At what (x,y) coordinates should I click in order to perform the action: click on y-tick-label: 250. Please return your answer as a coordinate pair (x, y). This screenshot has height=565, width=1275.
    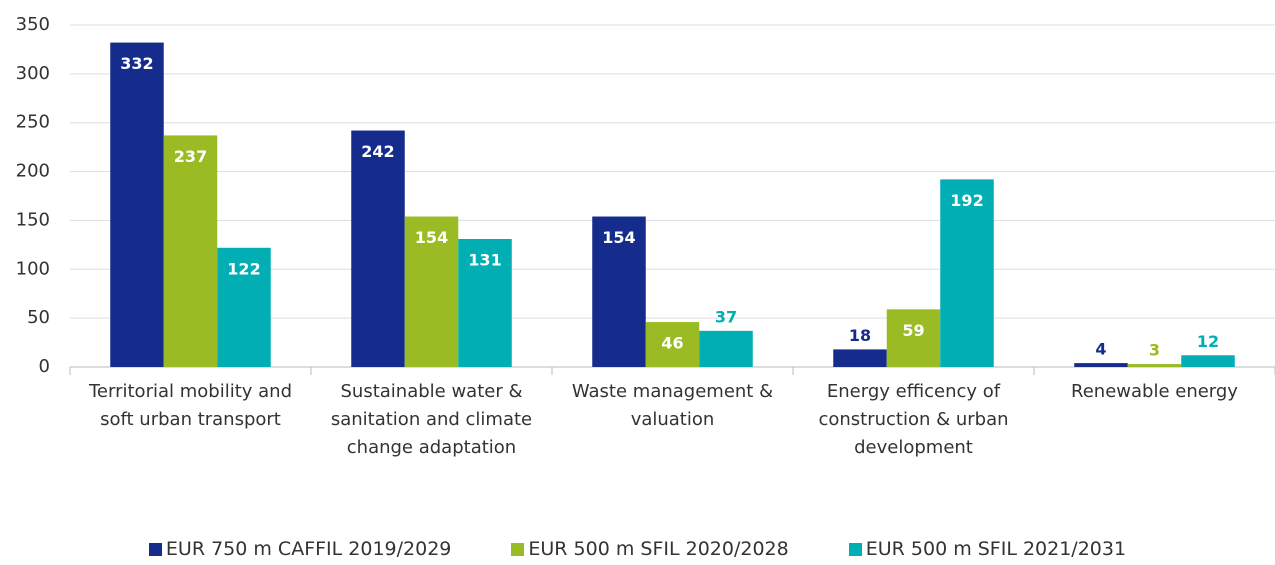
    Looking at the image, I should click on (33, 122).